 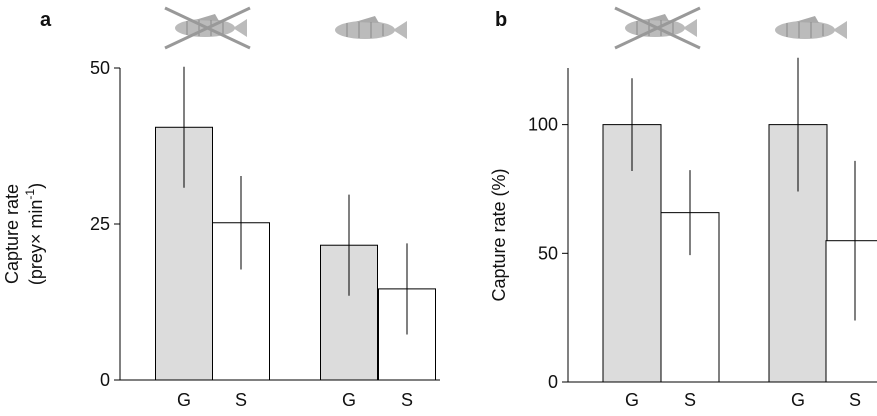 I want to click on y-axis-label: Capture rate (%), so click(x=499, y=234).